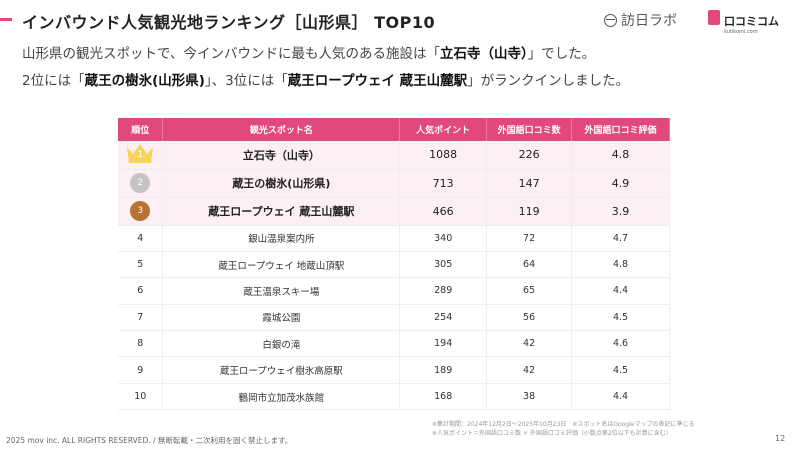 The height and width of the screenshot is (450, 800). What do you see at coordinates (443, 183) in the screenshot?
I see `points-cell: 713` at bounding box center [443, 183].